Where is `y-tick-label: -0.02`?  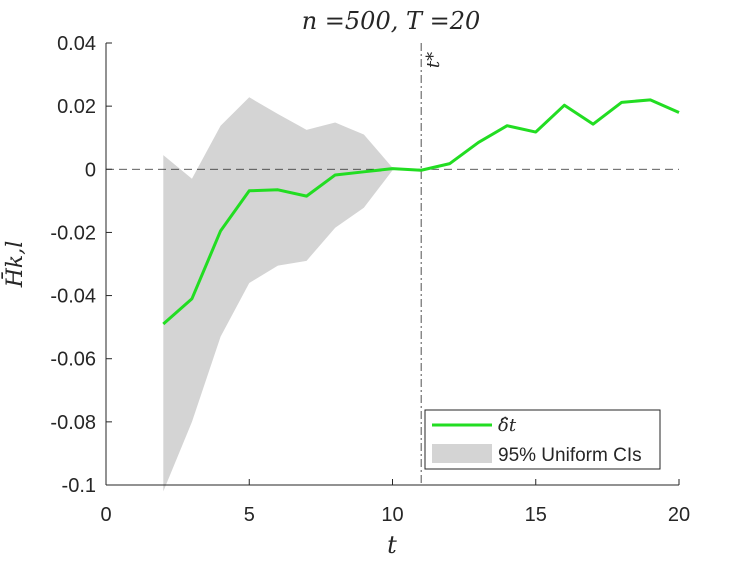 y-tick-label: -0.02 is located at coordinates (73, 233).